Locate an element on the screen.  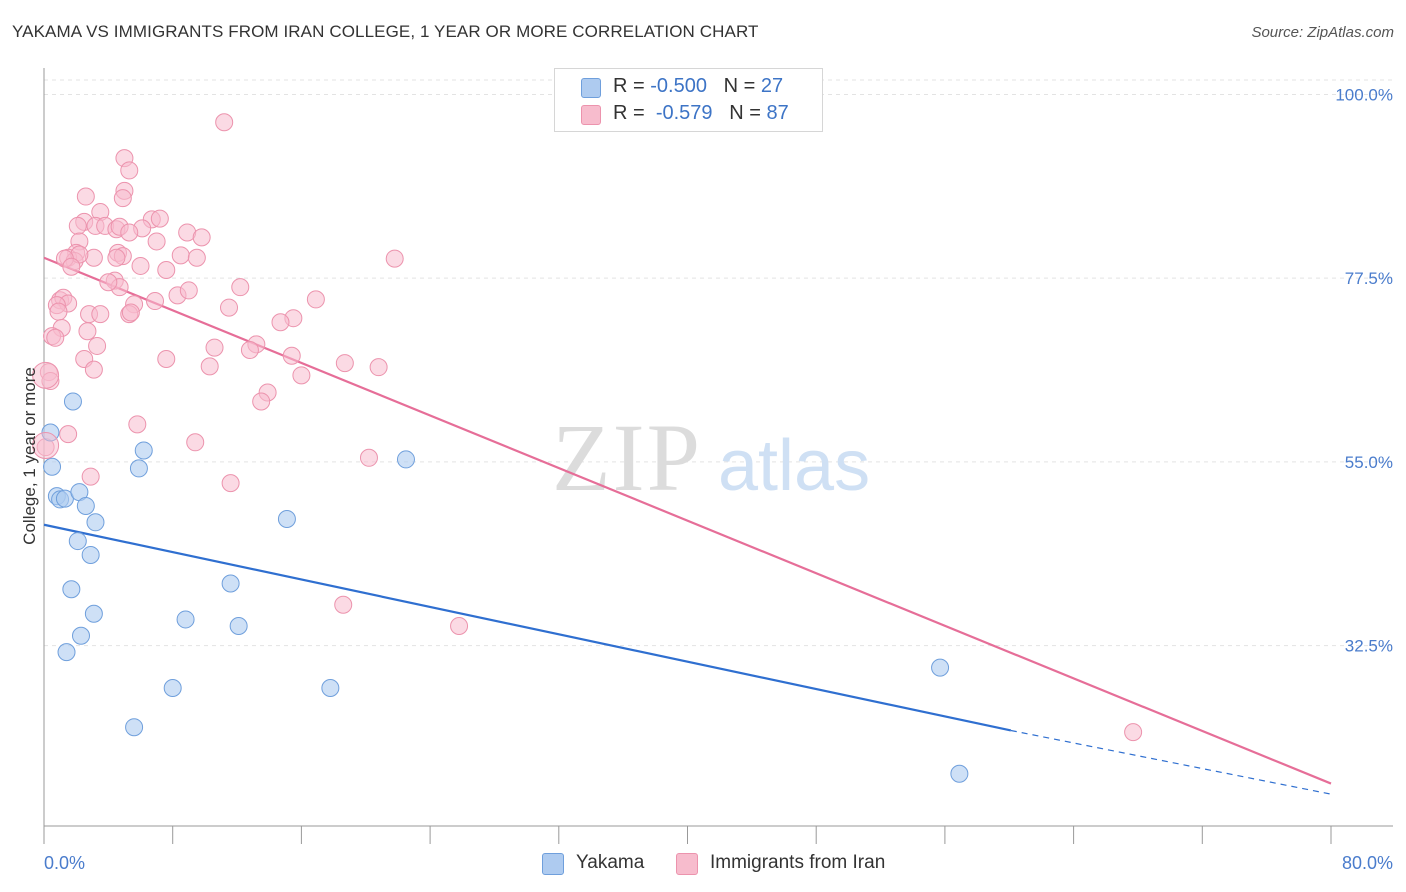
x-tick-label-min: 0.0% is located at coordinates (64, 863).